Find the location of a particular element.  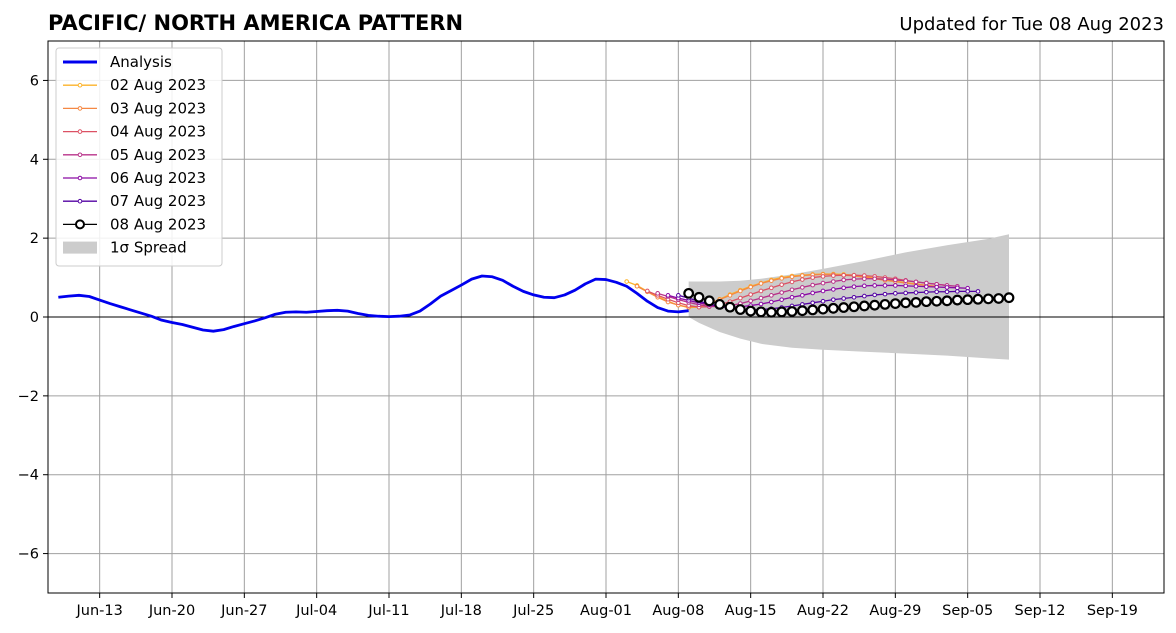

y-axis: −6 −4 −2 0 2 4 6 is located at coordinates (33, 318).